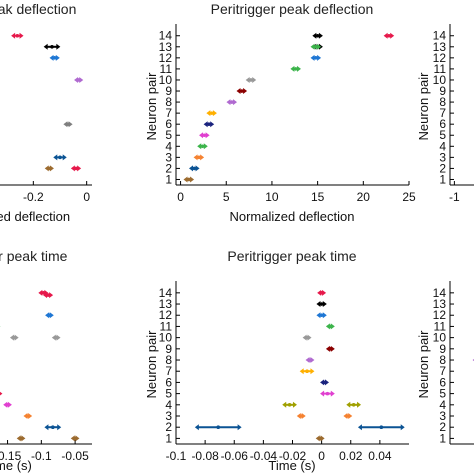 This screenshot has height=474, width=474. I want to click on y-tick-label: 3, so click(442, 157).